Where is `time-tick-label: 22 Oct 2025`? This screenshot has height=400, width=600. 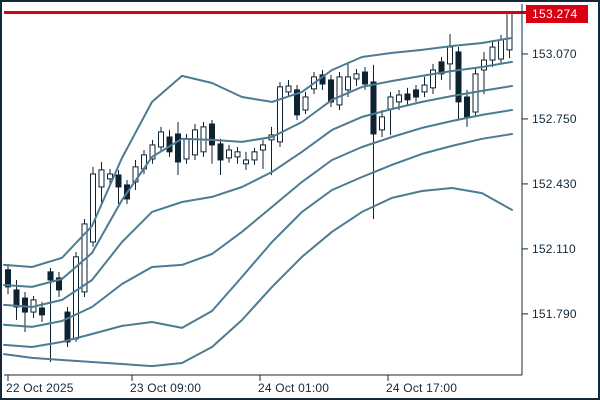
time-tick-label: 22 Oct 2025 is located at coordinates (40, 388).